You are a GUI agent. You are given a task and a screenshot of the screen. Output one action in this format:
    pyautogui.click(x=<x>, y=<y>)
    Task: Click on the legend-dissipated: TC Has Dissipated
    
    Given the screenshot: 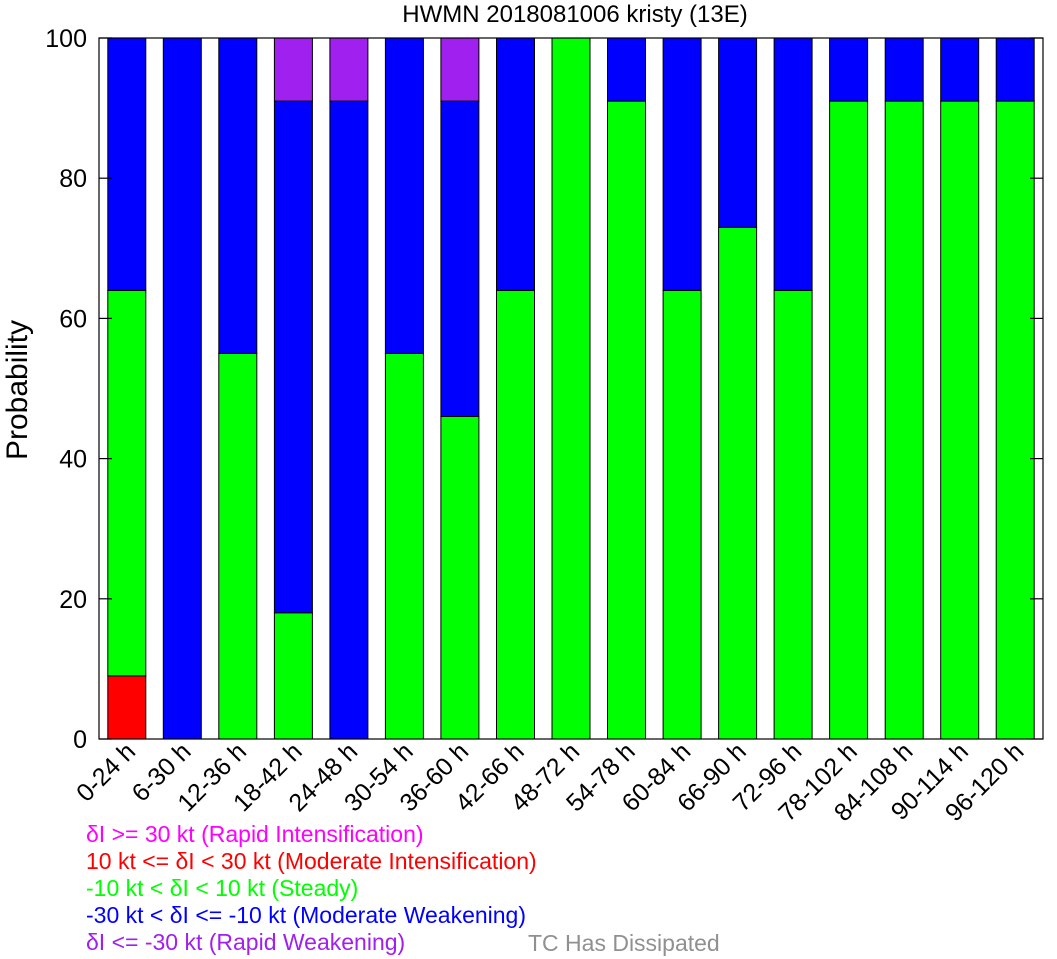 What is the action you would take?
    pyautogui.click(x=624, y=943)
    